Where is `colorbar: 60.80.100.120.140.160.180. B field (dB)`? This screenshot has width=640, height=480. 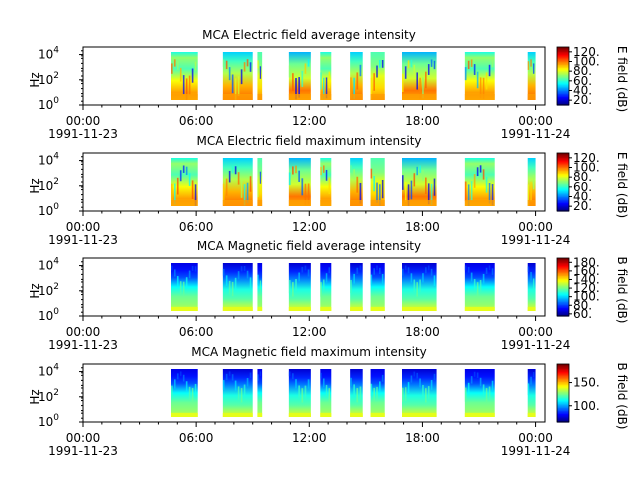
colorbar: 60.80.100.120.140.160.180. B field (dB) is located at coordinates (592, 289).